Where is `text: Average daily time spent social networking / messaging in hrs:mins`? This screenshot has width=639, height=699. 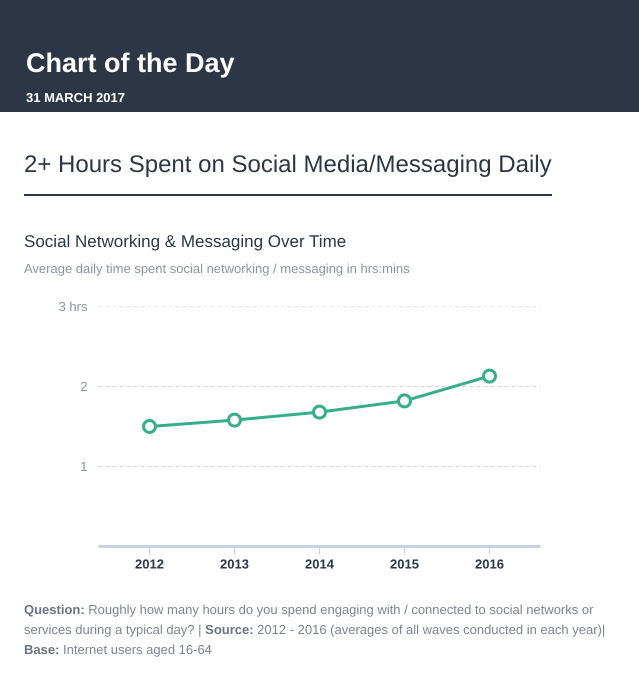 text: Average daily time spent social networking / messaging in hrs:mins is located at coordinates (217, 269).